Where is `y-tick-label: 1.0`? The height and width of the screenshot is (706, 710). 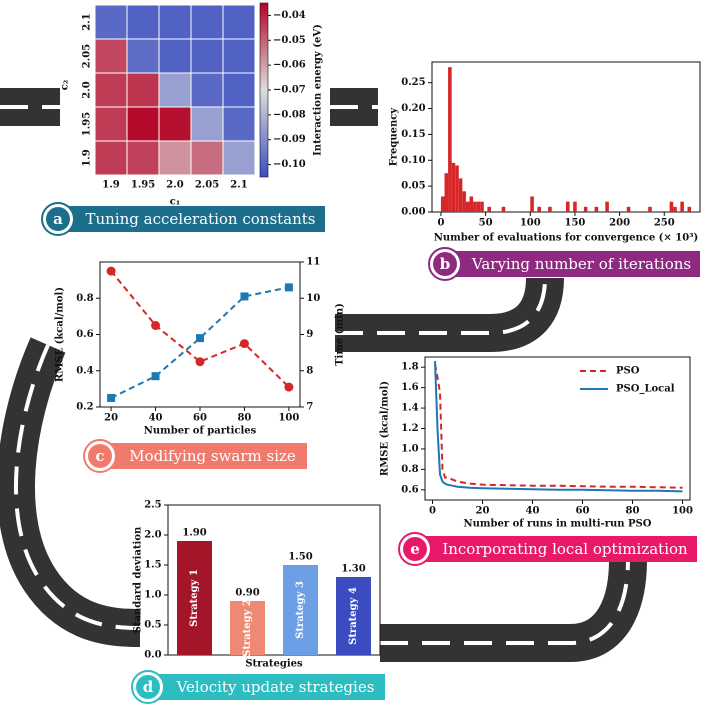 y-tick-label: 1.0 is located at coordinates (409, 448).